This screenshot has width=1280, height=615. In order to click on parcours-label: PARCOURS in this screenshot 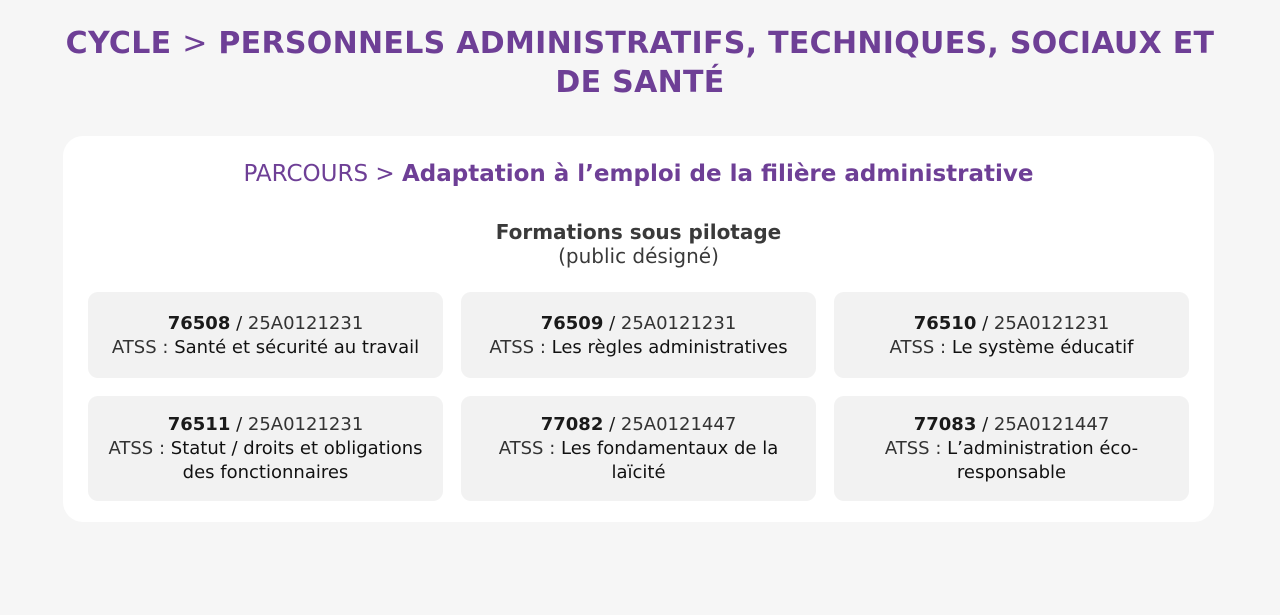, I will do `click(306, 174)`.